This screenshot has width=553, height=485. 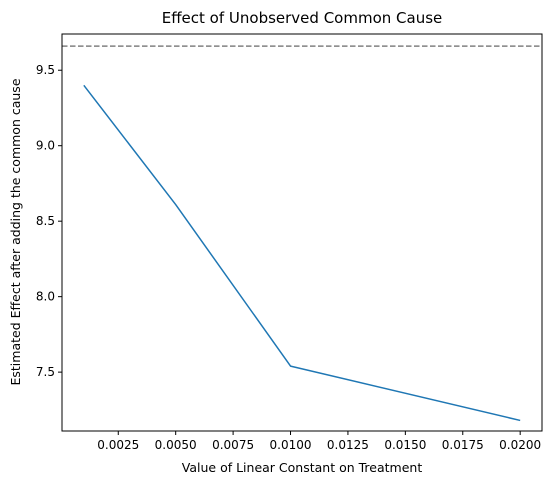 I want to click on y-tick-label: 7.5, so click(x=45, y=372).